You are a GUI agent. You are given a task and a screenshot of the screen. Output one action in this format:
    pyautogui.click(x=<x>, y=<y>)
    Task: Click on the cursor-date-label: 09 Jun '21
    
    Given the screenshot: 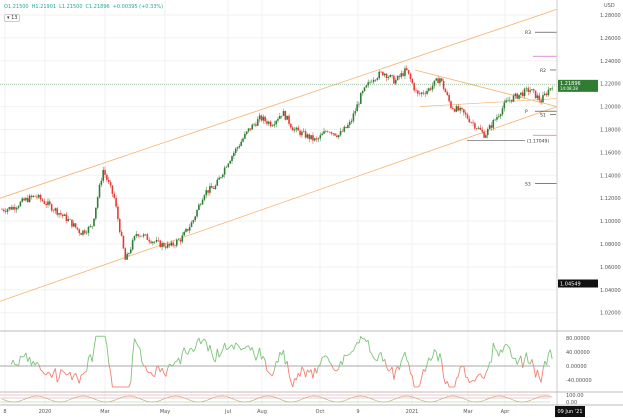 What is the action you would take?
    pyautogui.click(x=569, y=412)
    